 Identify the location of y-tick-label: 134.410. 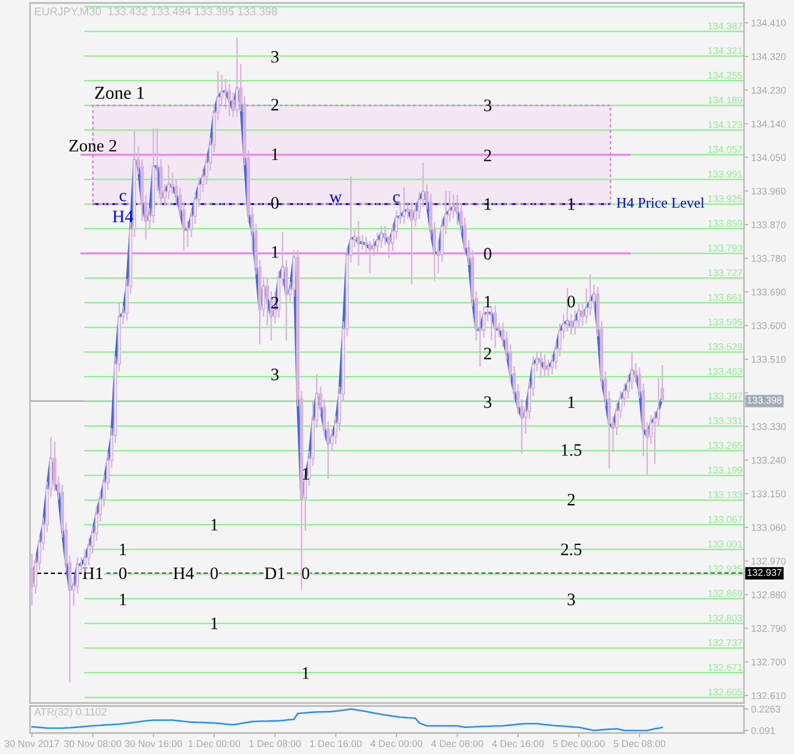
(769, 23).